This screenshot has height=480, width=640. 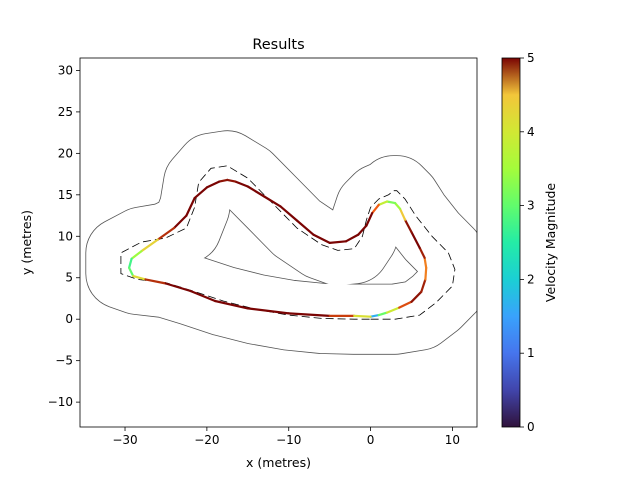 I want to click on colorbar-tick-label: 1, so click(x=531, y=353).